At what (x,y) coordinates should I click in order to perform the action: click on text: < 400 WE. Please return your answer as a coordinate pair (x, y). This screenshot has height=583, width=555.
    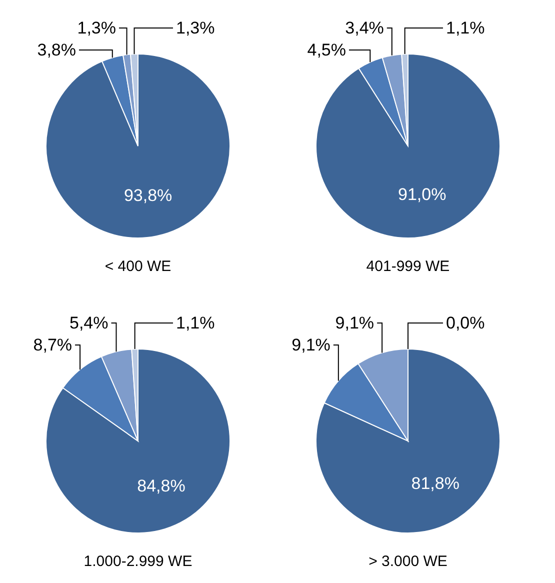
    Looking at the image, I should click on (138, 266).